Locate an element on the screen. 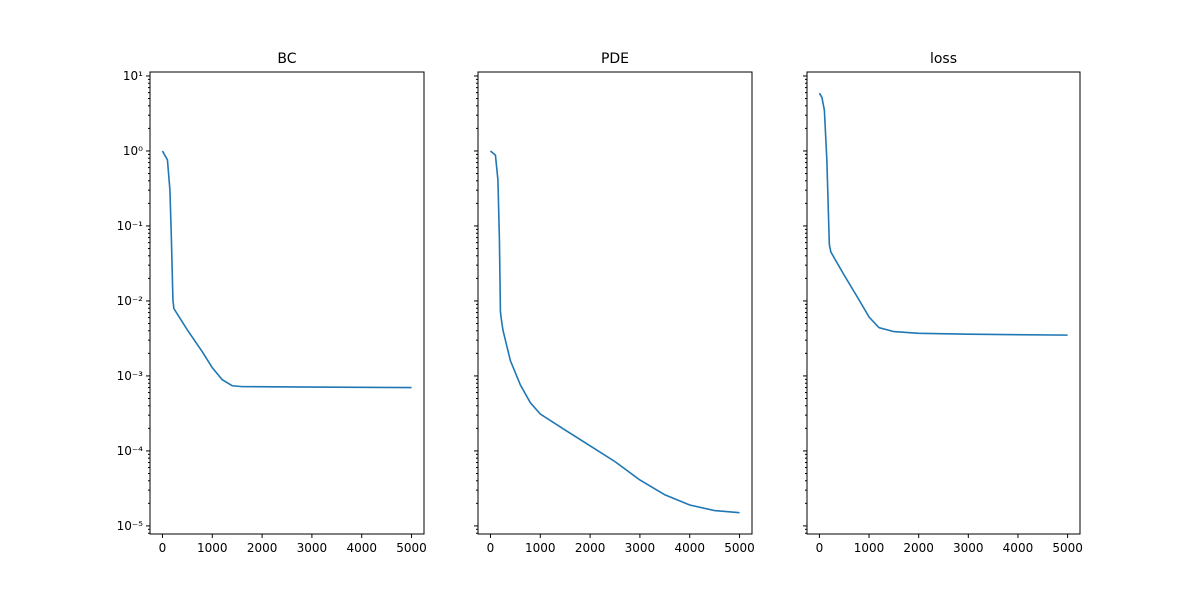 The width and height of the screenshot is (1200, 600). y-tick-label: 10⁻² is located at coordinates (130, 301).